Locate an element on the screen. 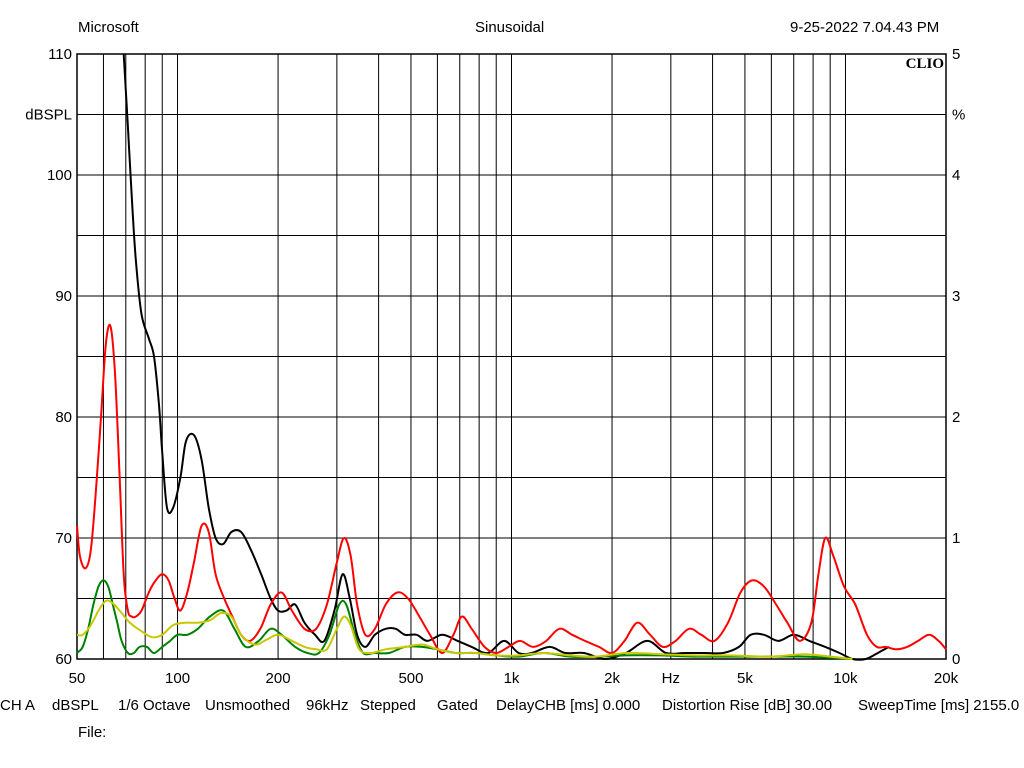 The image size is (1024, 768). x-tick-label: 50 is located at coordinates (77, 678).